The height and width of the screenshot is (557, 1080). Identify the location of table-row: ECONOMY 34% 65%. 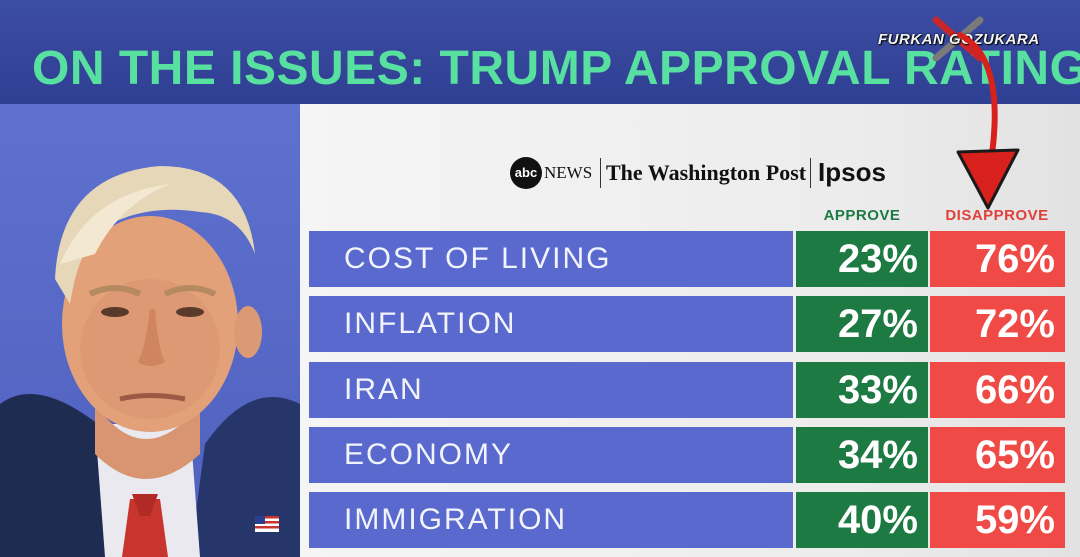
(687, 455).